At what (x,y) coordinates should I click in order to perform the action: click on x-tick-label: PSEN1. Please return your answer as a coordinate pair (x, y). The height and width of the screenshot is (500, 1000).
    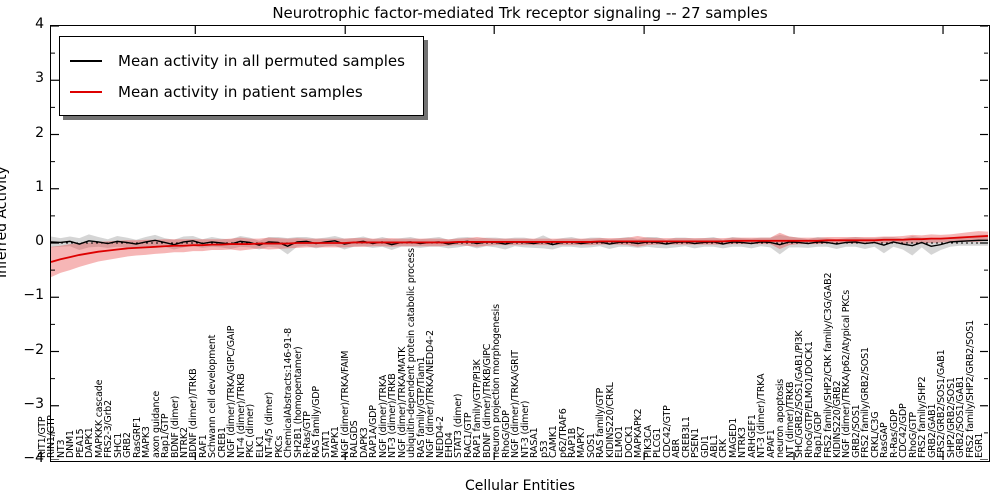
    Looking at the image, I should click on (696, 443).